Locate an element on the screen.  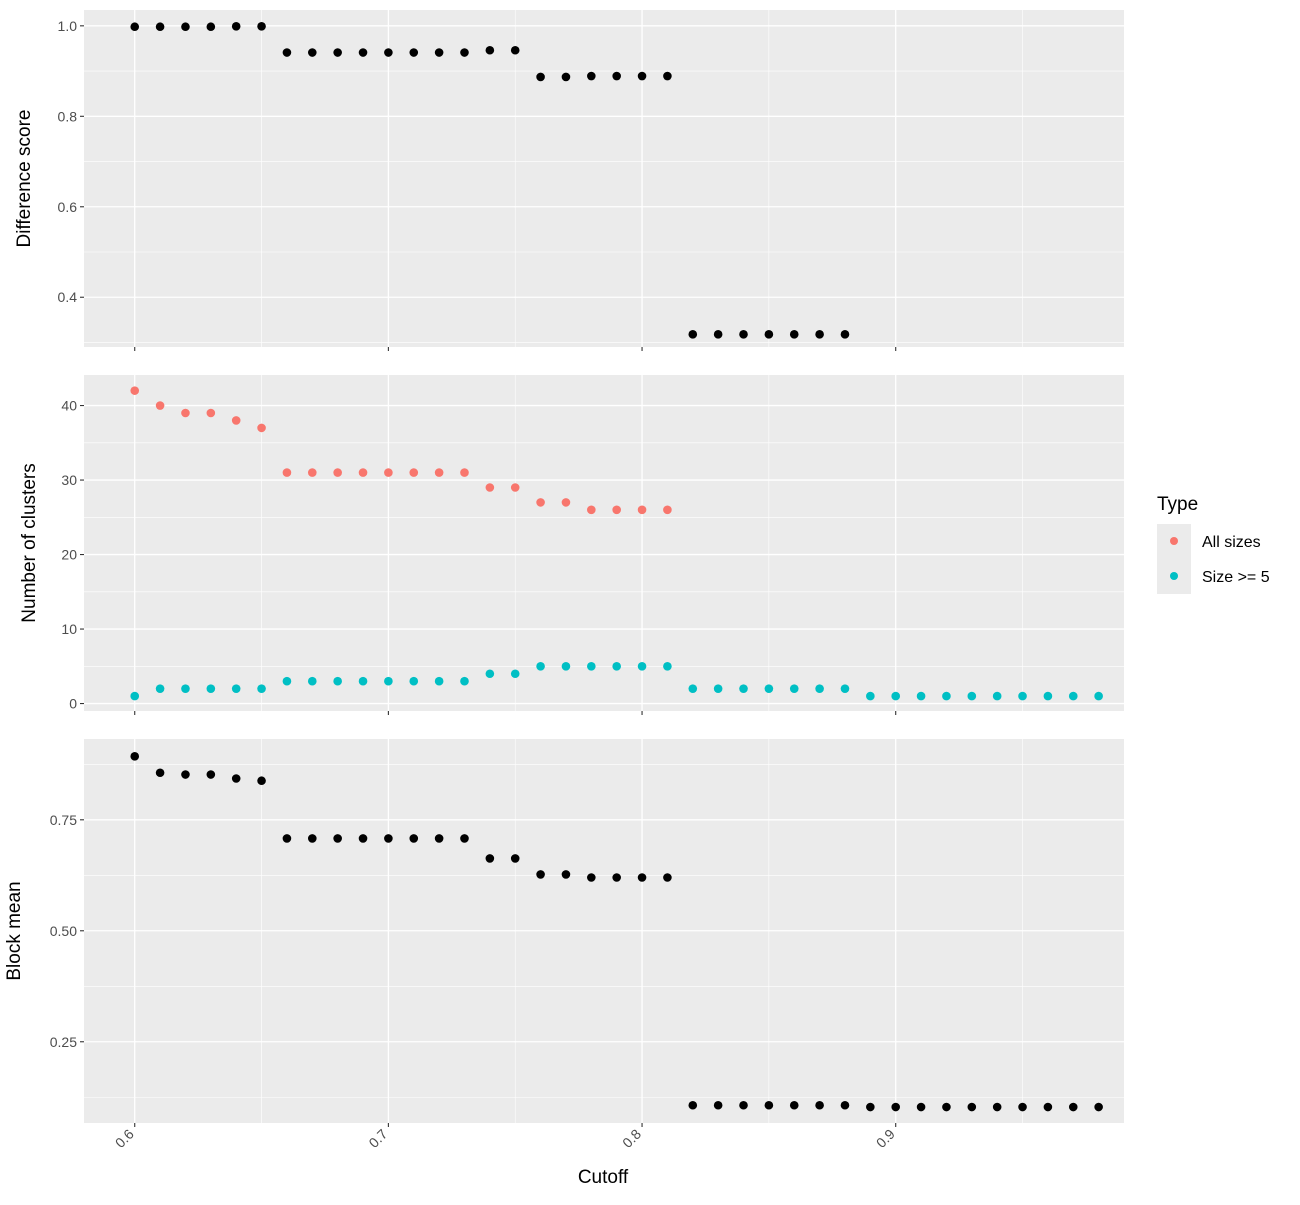
y-tick-label: 10 is located at coordinates (69, 629).